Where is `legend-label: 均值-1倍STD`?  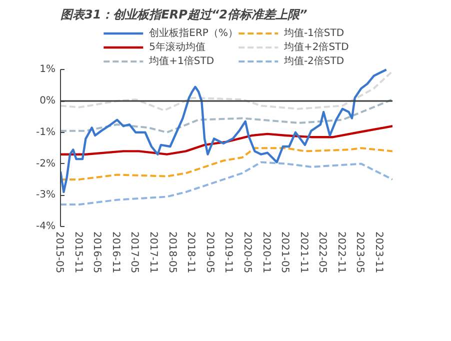 legend-label: 均值-1倍STD is located at coordinates (314, 33).